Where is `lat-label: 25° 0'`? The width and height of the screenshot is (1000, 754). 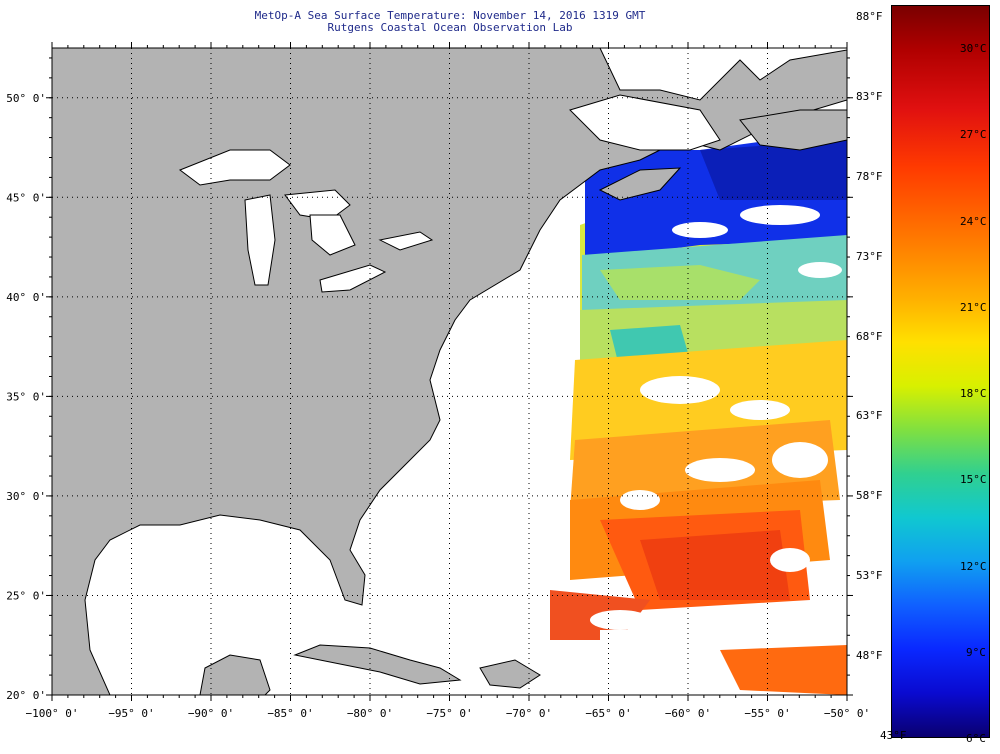
lat-label: 25° 0' is located at coordinates (26, 595).